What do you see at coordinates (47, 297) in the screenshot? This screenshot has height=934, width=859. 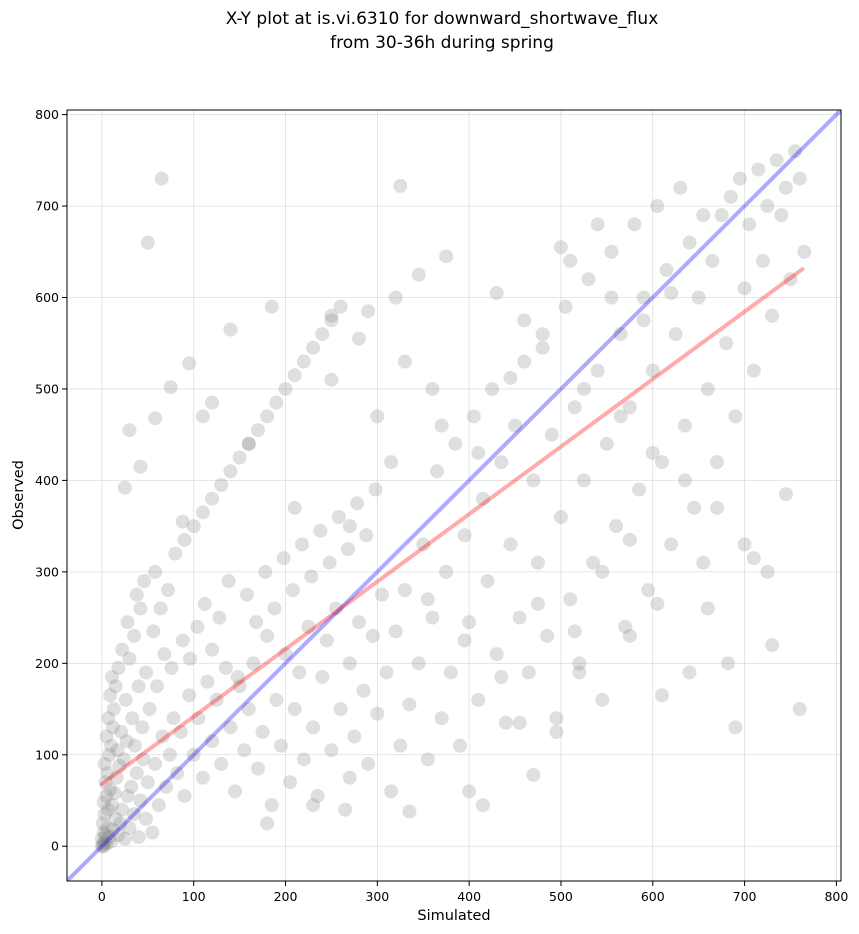 I see `y-tick-label: 600` at bounding box center [47, 297].